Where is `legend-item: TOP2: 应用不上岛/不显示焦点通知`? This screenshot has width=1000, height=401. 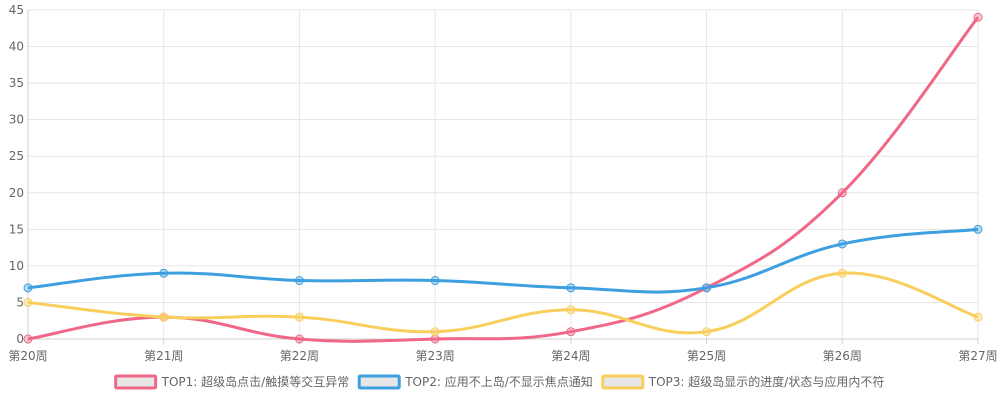
legend-item: TOP2: 应用不上岛/不显示焦点通知 is located at coordinates (475, 382).